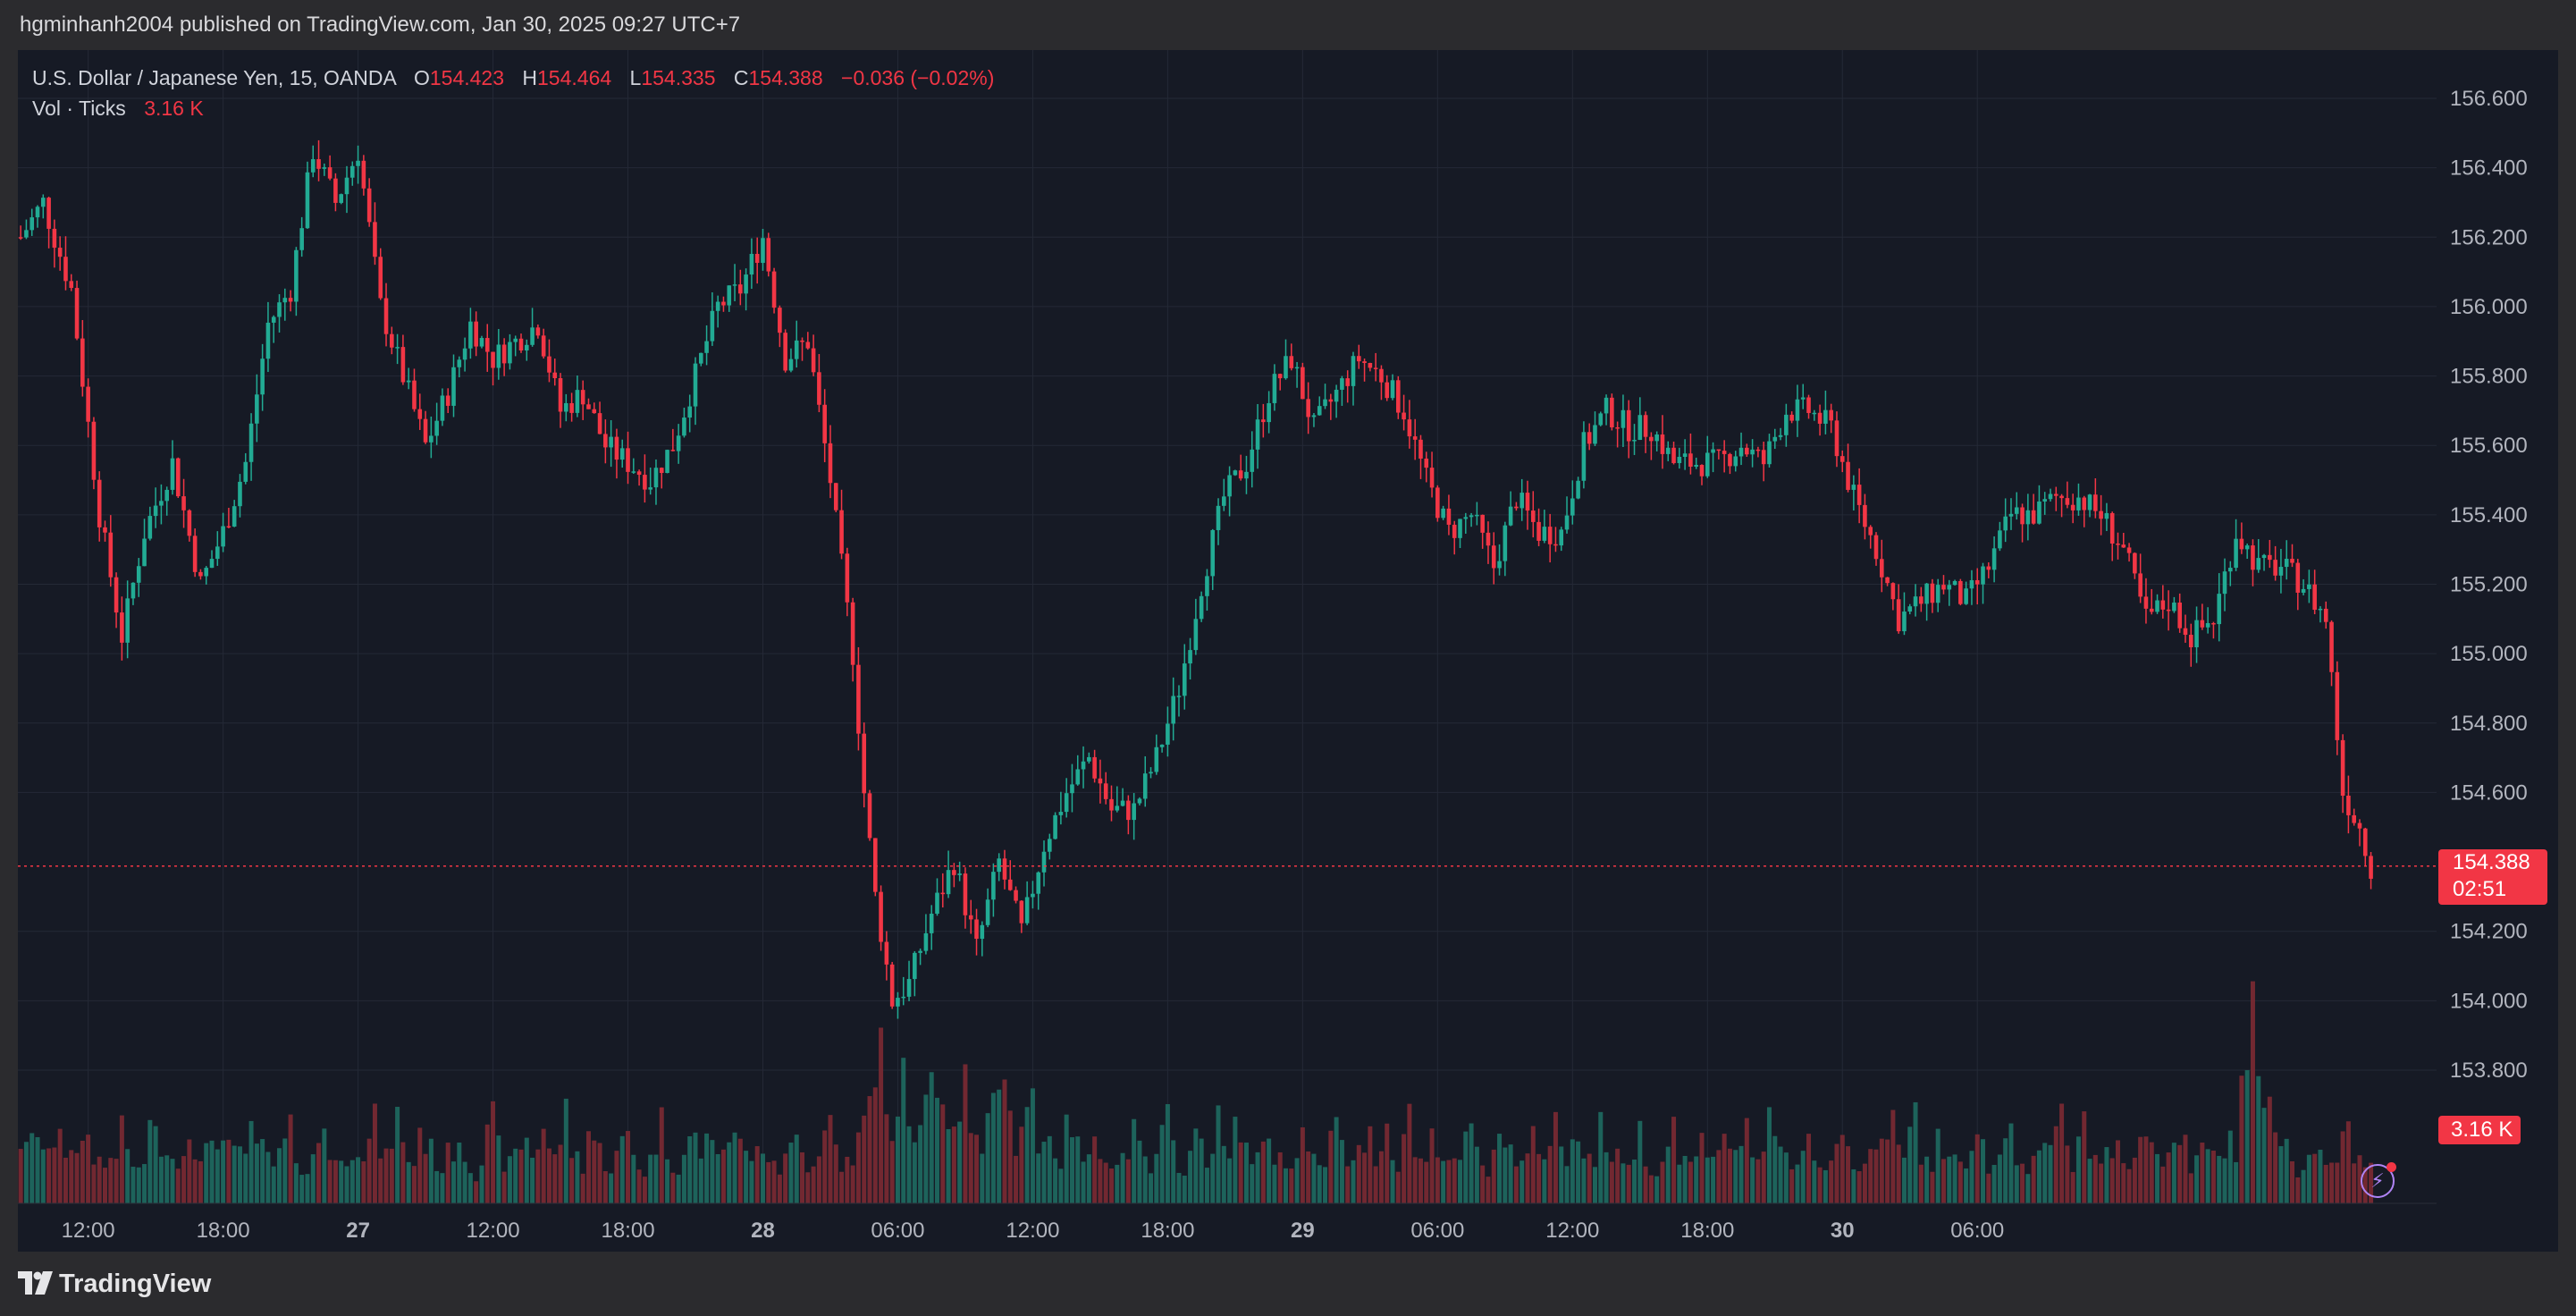  I want to click on high-value: 154.464, so click(575, 77).